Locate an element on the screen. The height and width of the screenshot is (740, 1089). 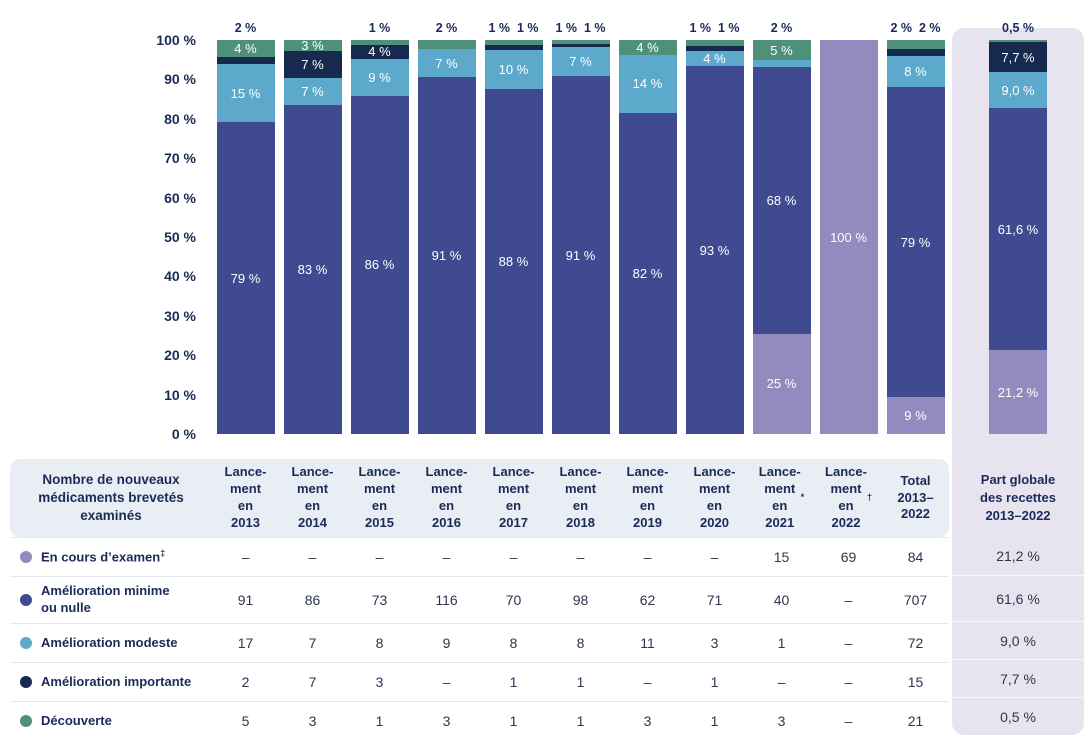
bar-segment-modeste: 8 % is located at coordinates (915, 71).